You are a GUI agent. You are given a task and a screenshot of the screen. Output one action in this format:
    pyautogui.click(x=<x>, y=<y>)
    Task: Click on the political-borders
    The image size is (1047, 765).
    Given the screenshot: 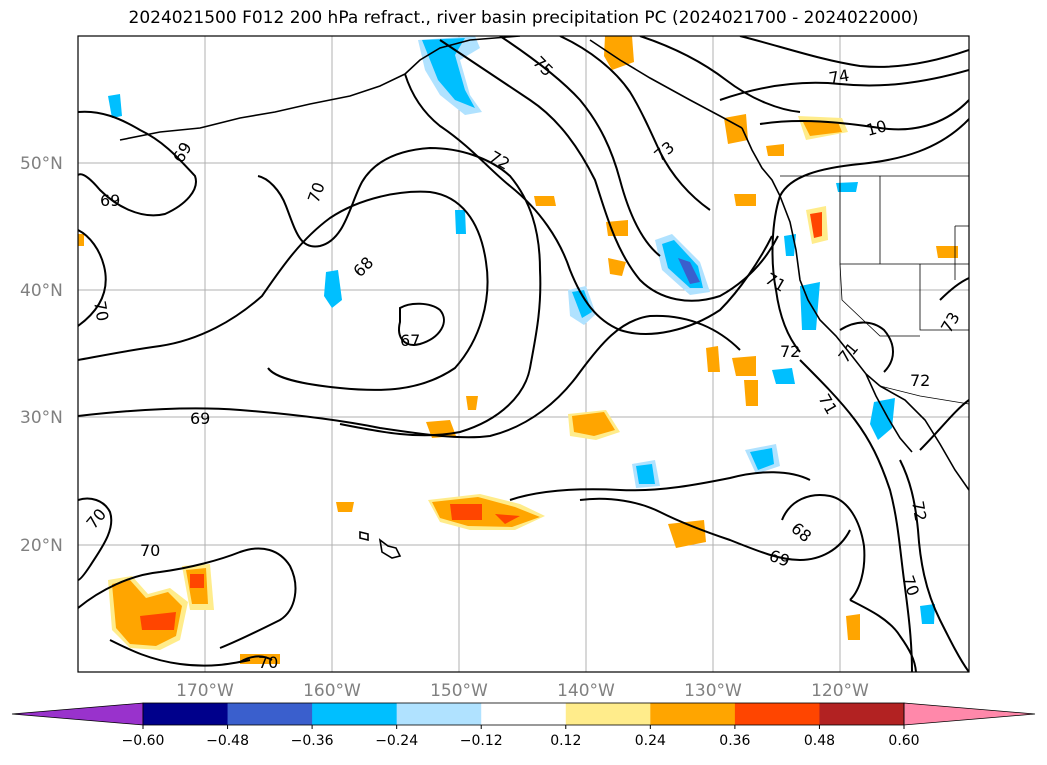 What is the action you would take?
    pyautogui.click(x=874, y=290)
    